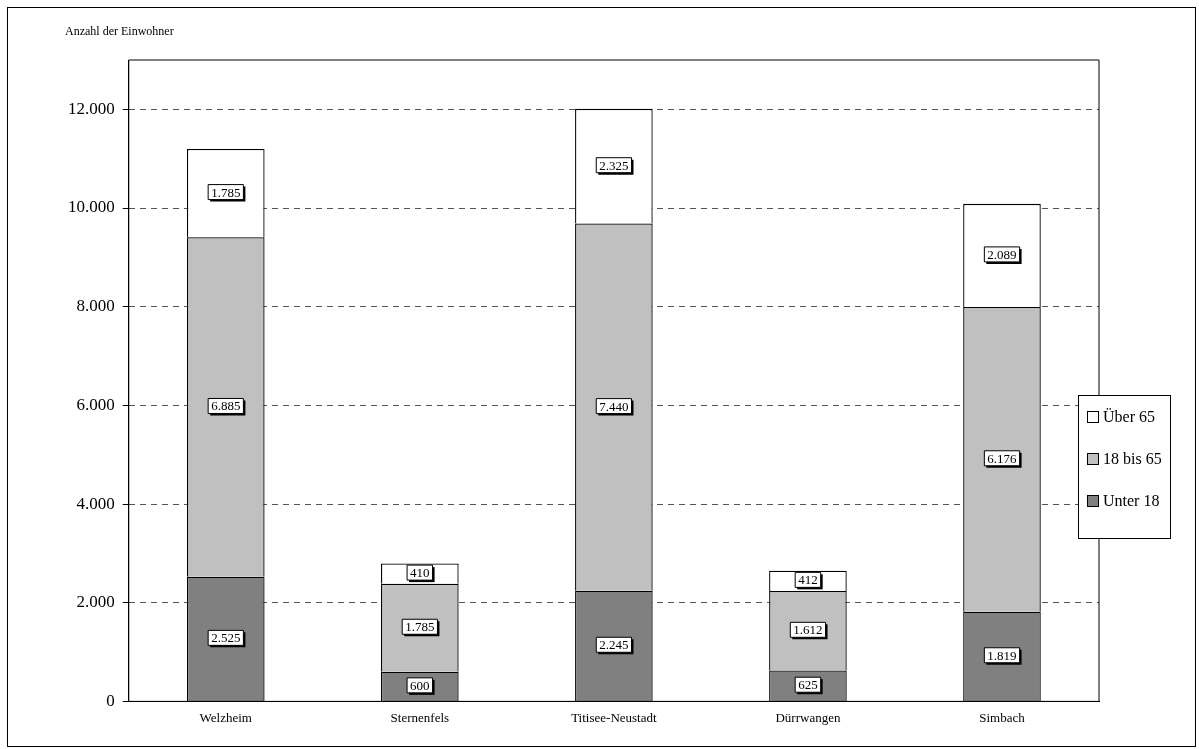  Describe the element at coordinates (808, 717) in the screenshot. I see `x-tick-label: Dürrwangen` at that location.